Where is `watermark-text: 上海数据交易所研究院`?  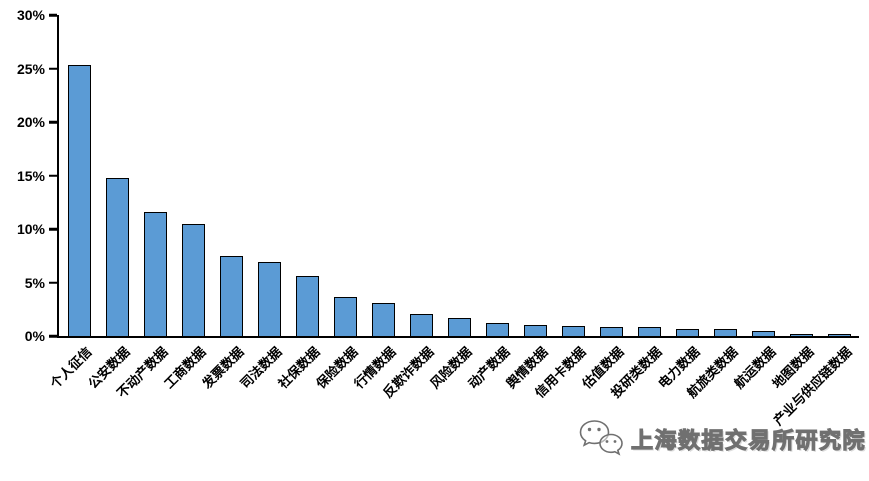
watermark-text: 上海数据交易所研究院 is located at coordinates (748, 440).